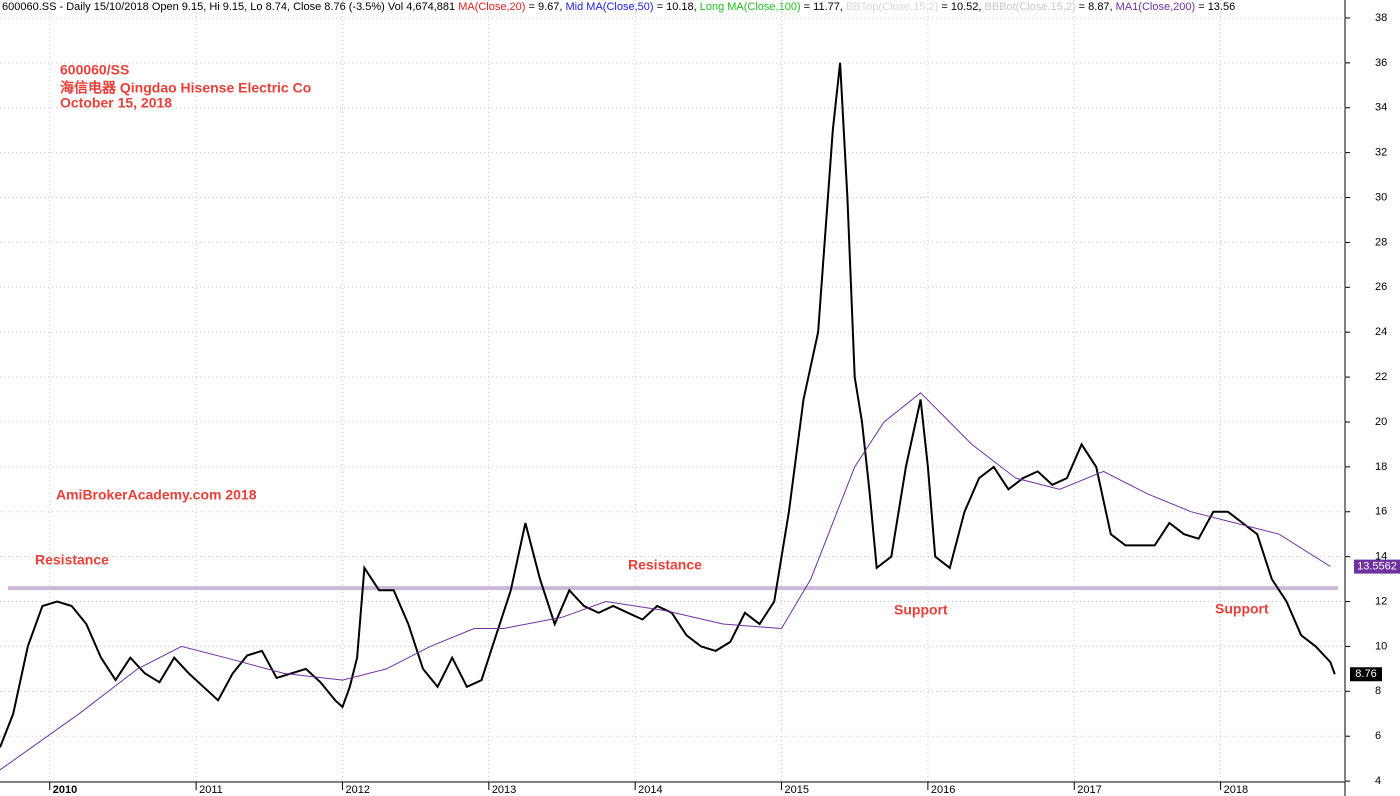 Image resolution: width=1400 pixels, height=796 pixels. What do you see at coordinates (1381, 512) in the screenshot?
I see `y-tick-label: 16` at bounding box center [1381, 512].